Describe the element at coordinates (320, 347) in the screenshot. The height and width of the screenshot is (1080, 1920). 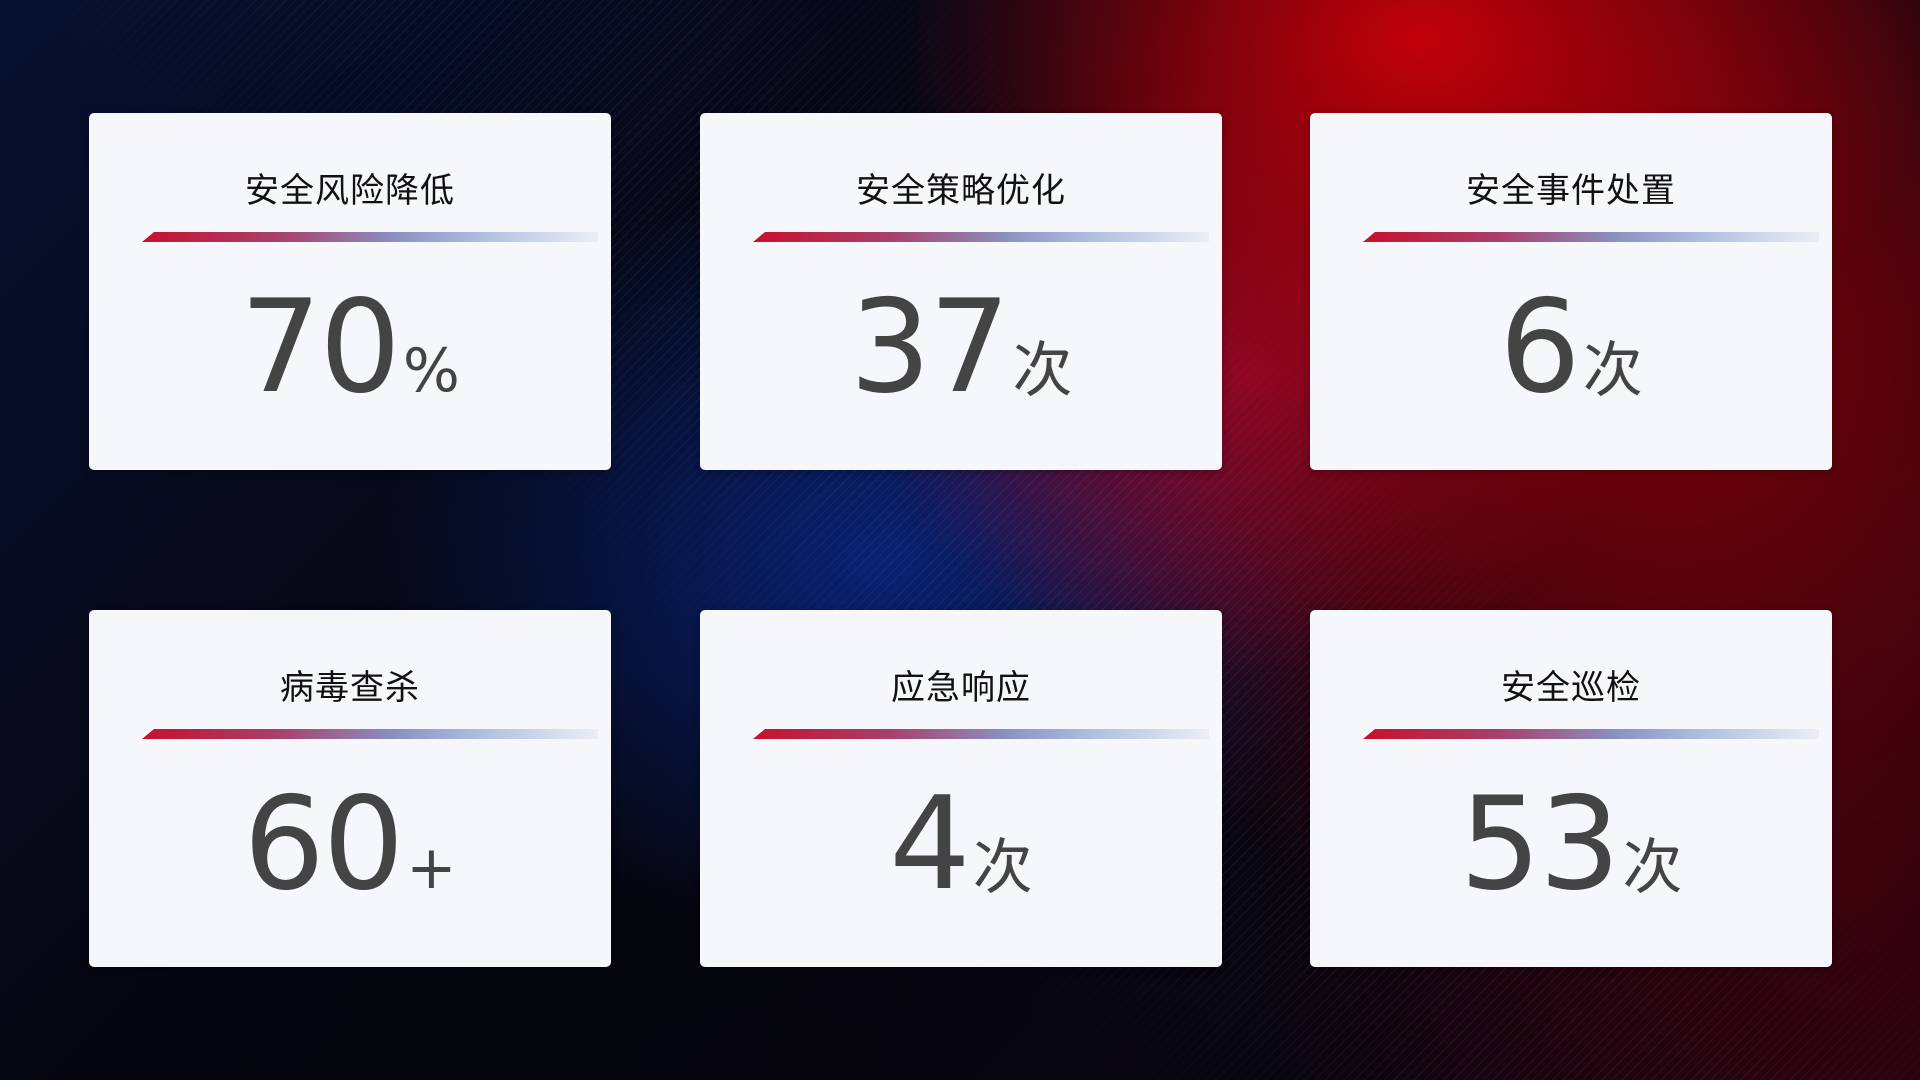
I see `value-number: 70` at that location.